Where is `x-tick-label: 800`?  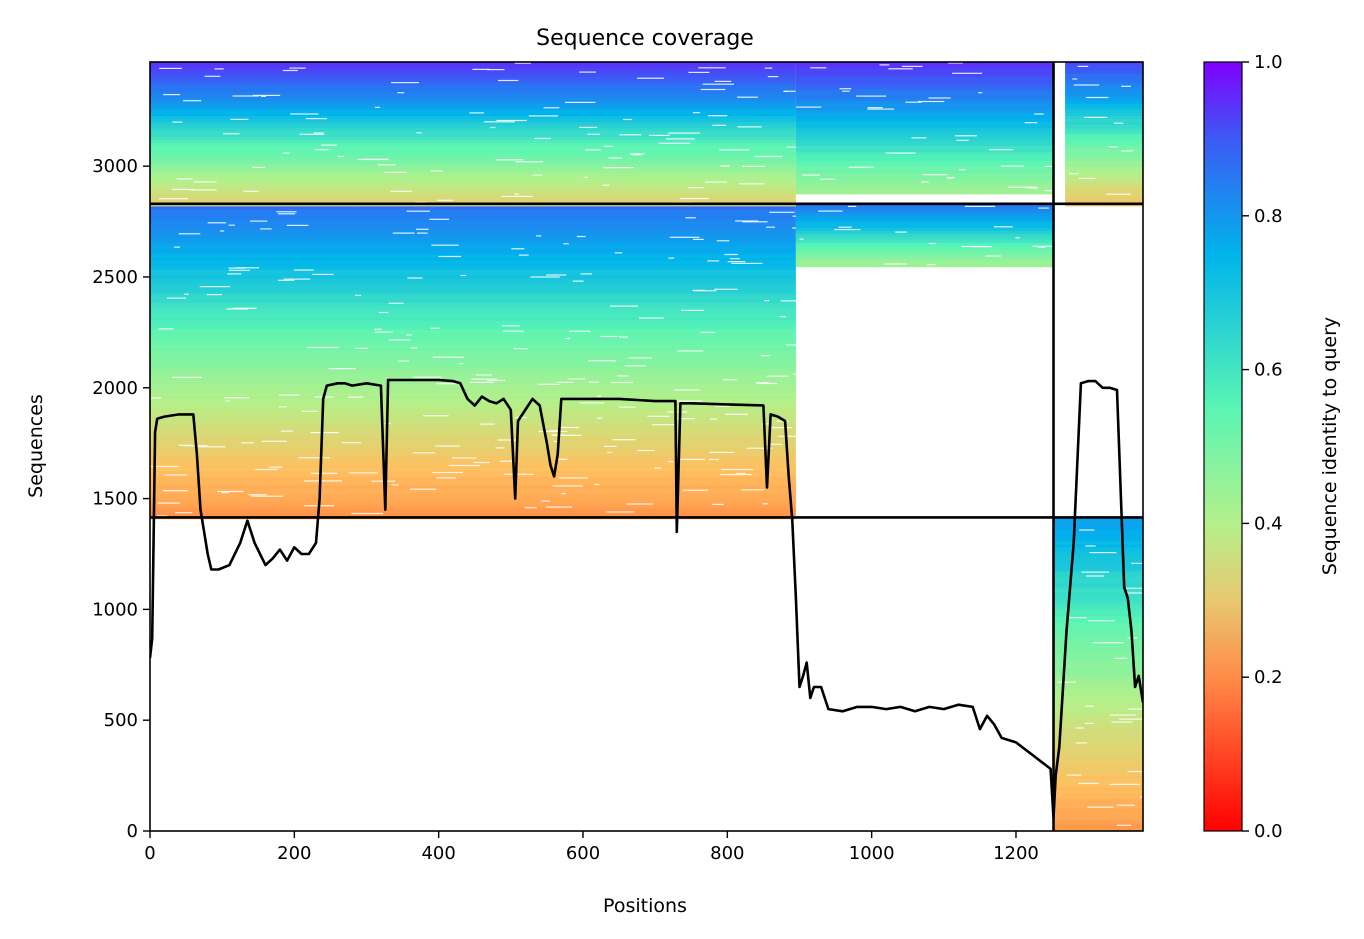 x-tick-label: 800 is located at coordinates (727, 853).